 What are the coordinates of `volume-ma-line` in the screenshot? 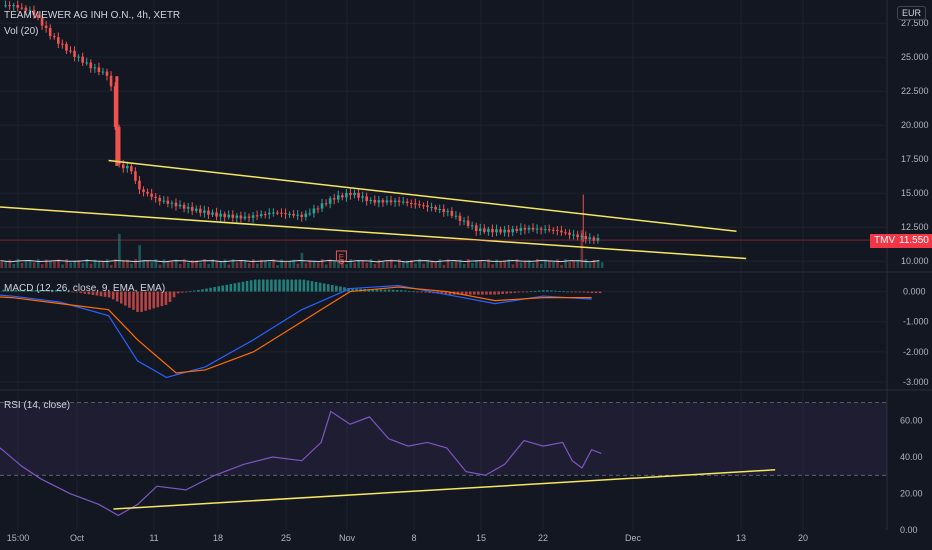 It's located at (300, 261).